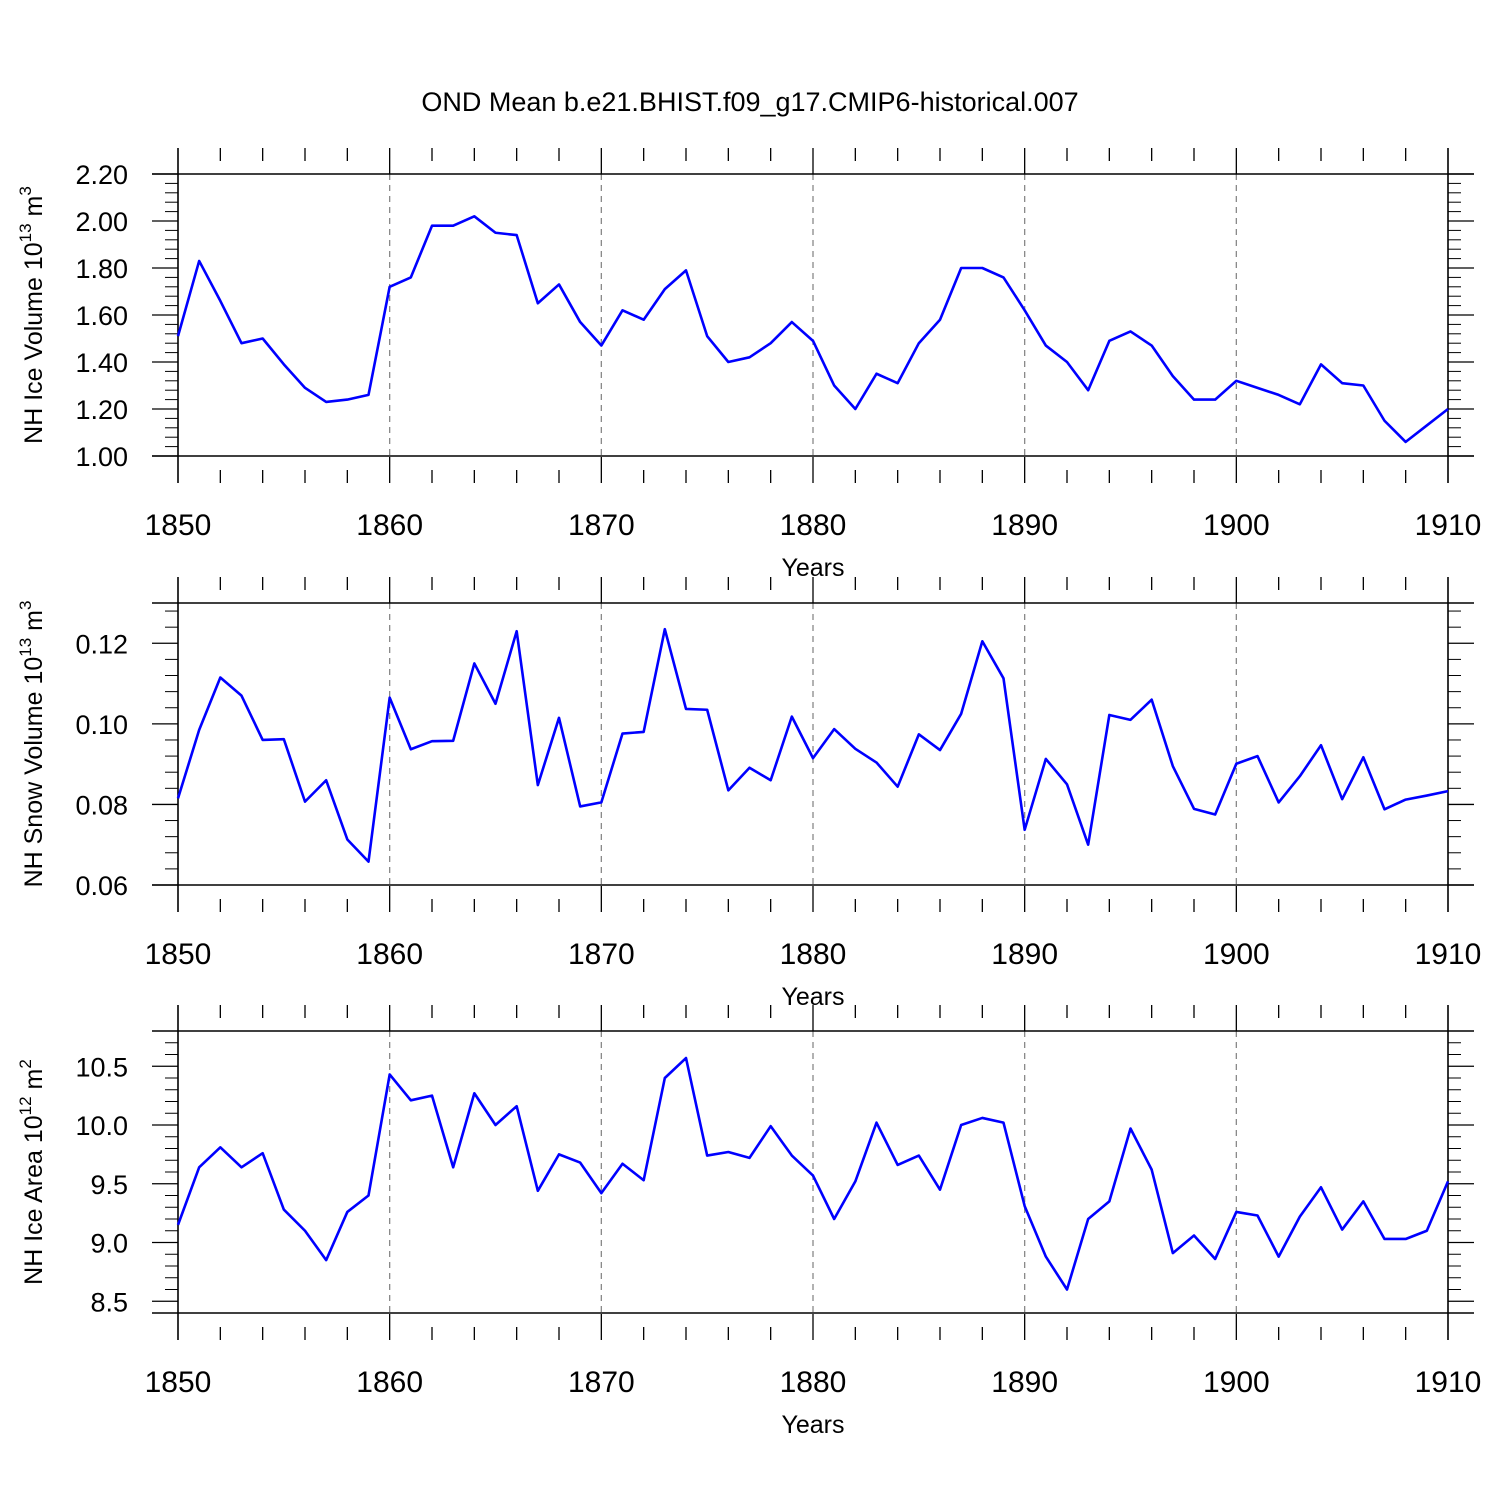  What do you see at coordinates (32, 744) in the screenshot?
I see `panel-2-y-axis-title: NH Snow Volume 1013 m3` at bounding box center [32, 744].